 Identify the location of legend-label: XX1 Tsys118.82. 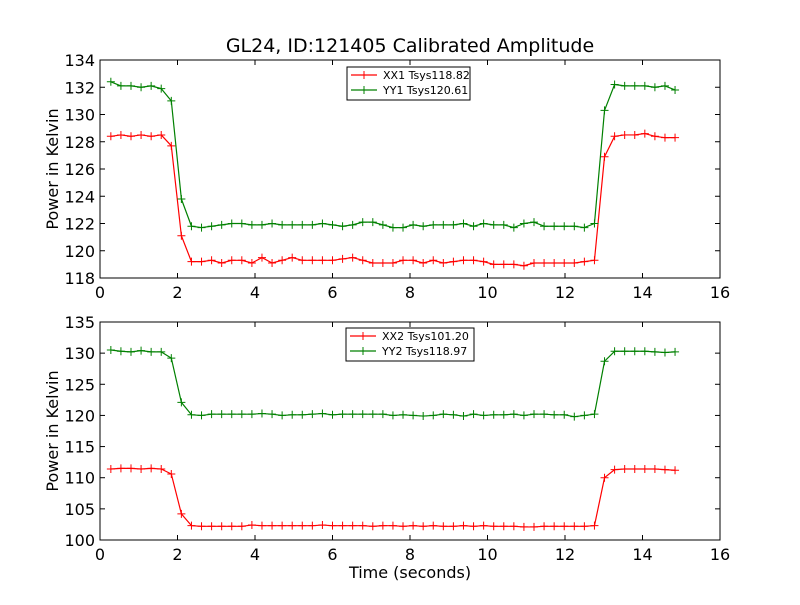
(426, 75).